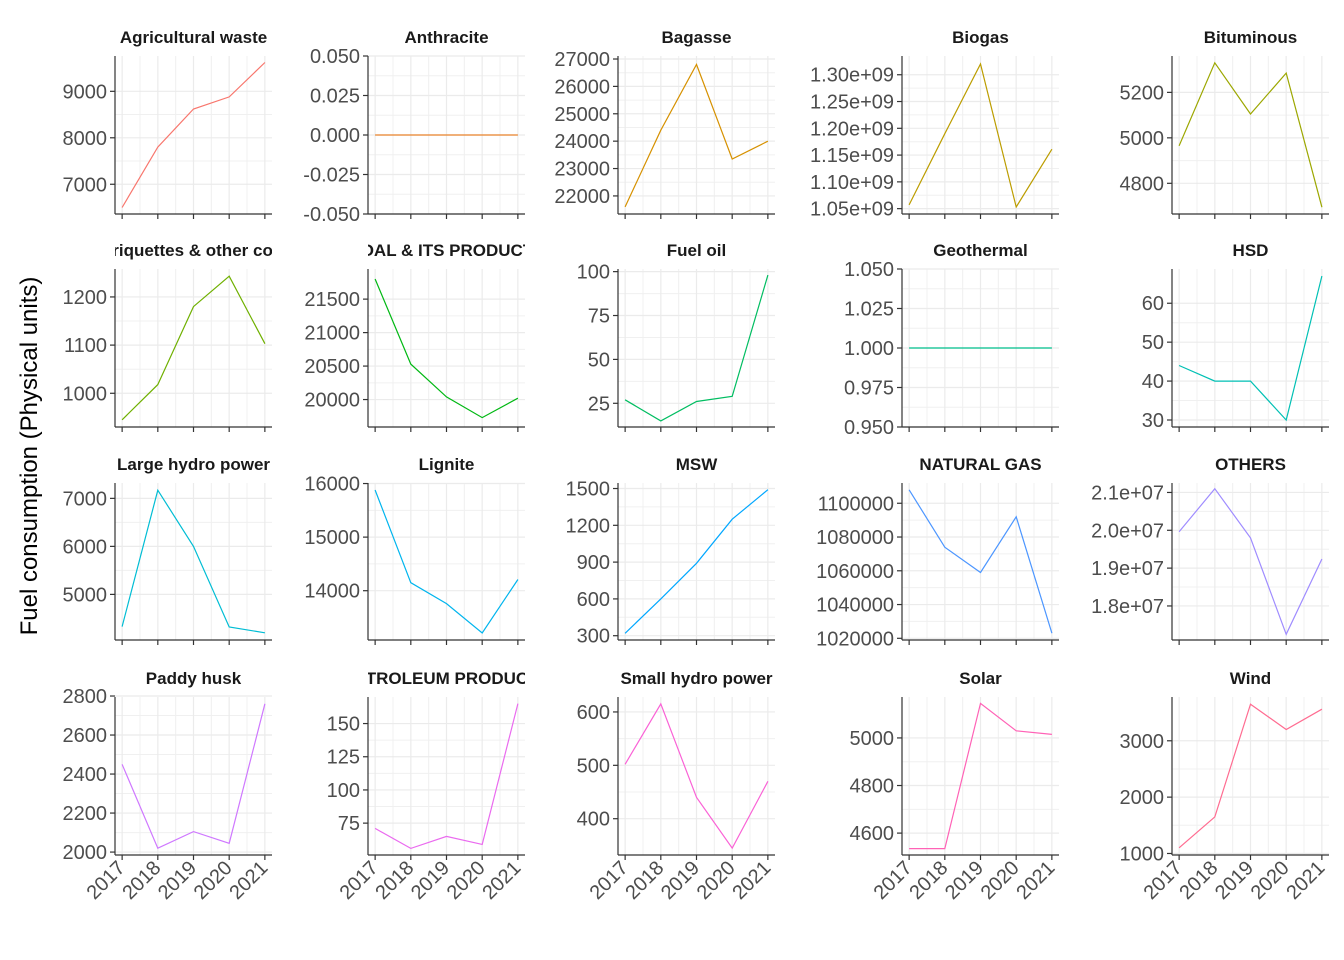 The image size is (1344, 960). Describe the element at coordinates (1251, 37) in the screenshot. I see `panel-title: Bituminous` at that location.